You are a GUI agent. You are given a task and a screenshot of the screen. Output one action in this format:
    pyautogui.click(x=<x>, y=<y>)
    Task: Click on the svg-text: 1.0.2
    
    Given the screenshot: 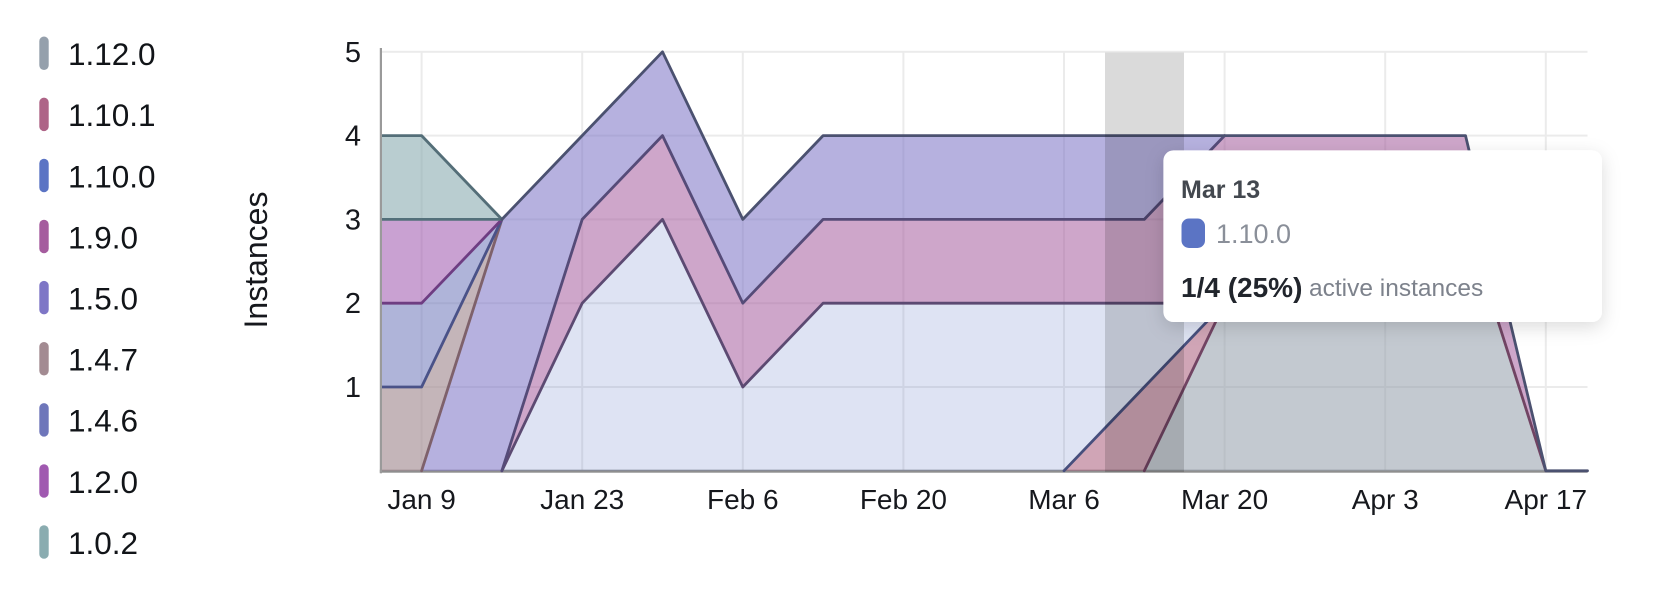 What is the action you would take?
    pyautogui.click(x=103, y=543)
    